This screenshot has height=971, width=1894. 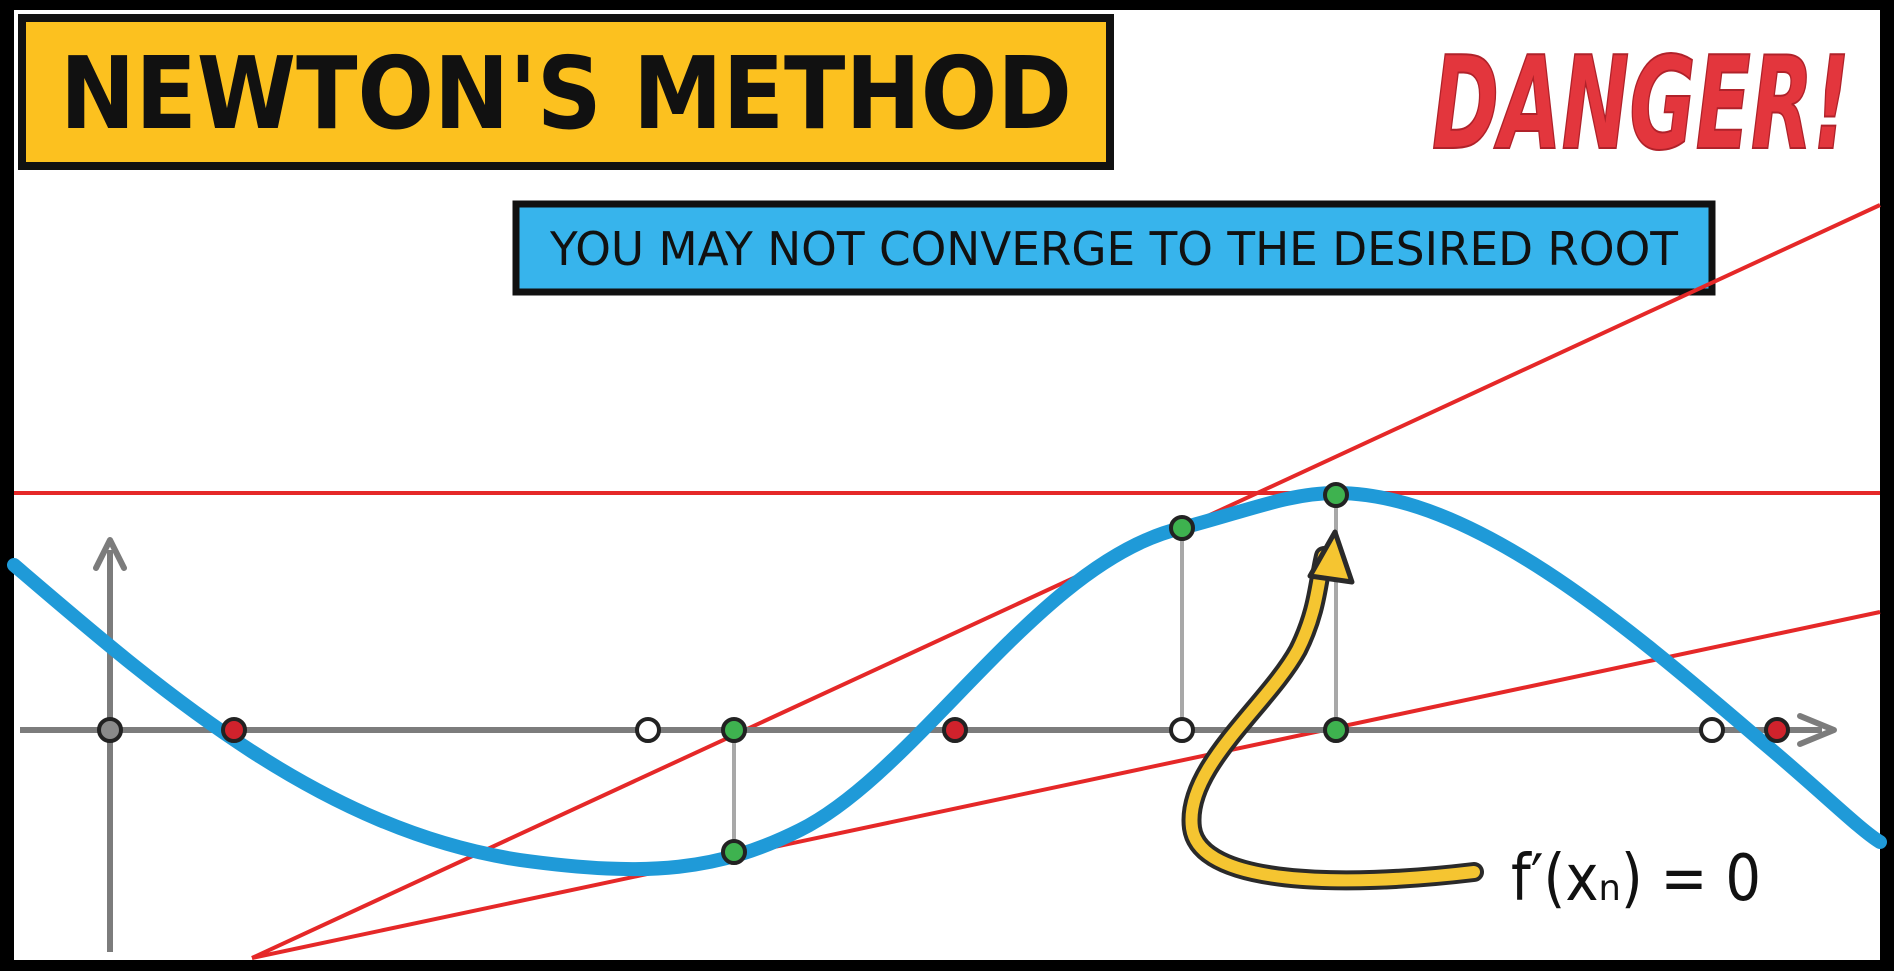 What do you see at coordinates (1636, 879) in the screenshot?
I see `derivative-zero-annotation: f′(xₙ) = 0` at bounding box center [1636, 879].